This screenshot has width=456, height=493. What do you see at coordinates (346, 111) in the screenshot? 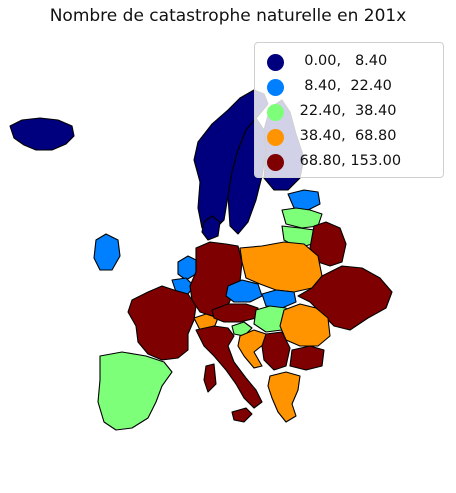
I see `legend-label: 22.40, 38.40` at bounding box center [346, 111].